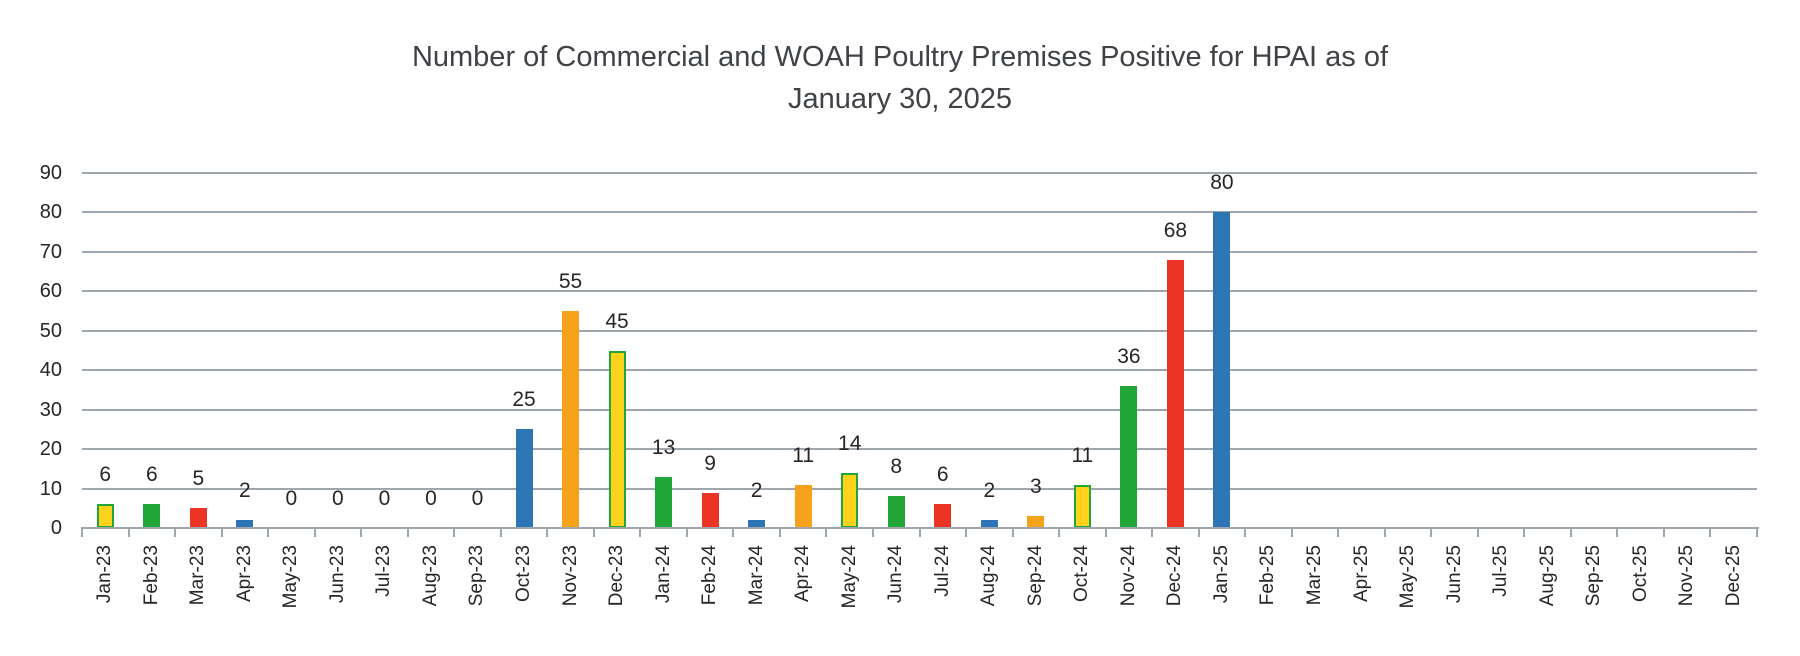 The height and width of the screenshot is (656, 1800). Describe the element at coordinates (338, 498) in the screenshot. I see `value-label-jun-23: 0` at that location.